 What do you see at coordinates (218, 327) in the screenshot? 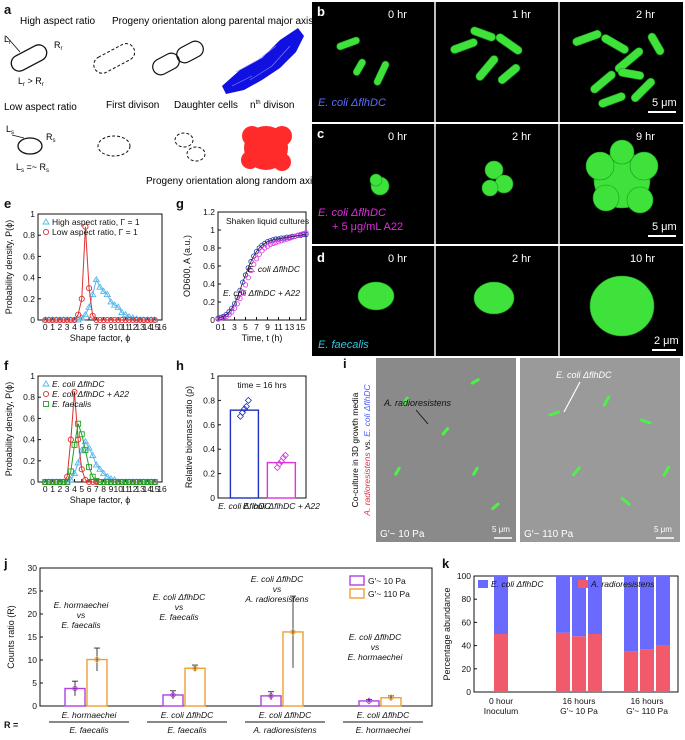
I see `x-tick-label: 0` at bounding box center [218, 327].